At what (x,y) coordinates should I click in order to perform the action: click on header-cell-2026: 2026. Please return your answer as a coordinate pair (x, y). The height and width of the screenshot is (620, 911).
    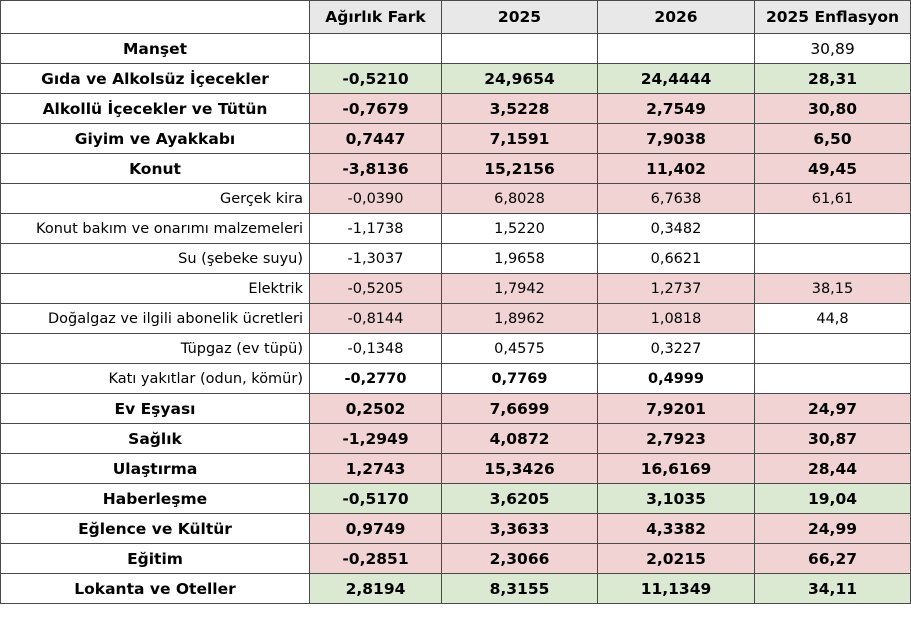
    Looking at the image, I should click on (676, 17).